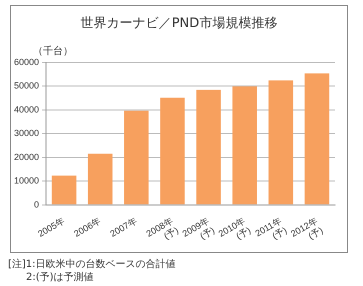 This screenshot has height=286, width=363. Describe the element at coordinates (87, 227) in the screenshot. I see `x-tick-label: 2006年` at that location.